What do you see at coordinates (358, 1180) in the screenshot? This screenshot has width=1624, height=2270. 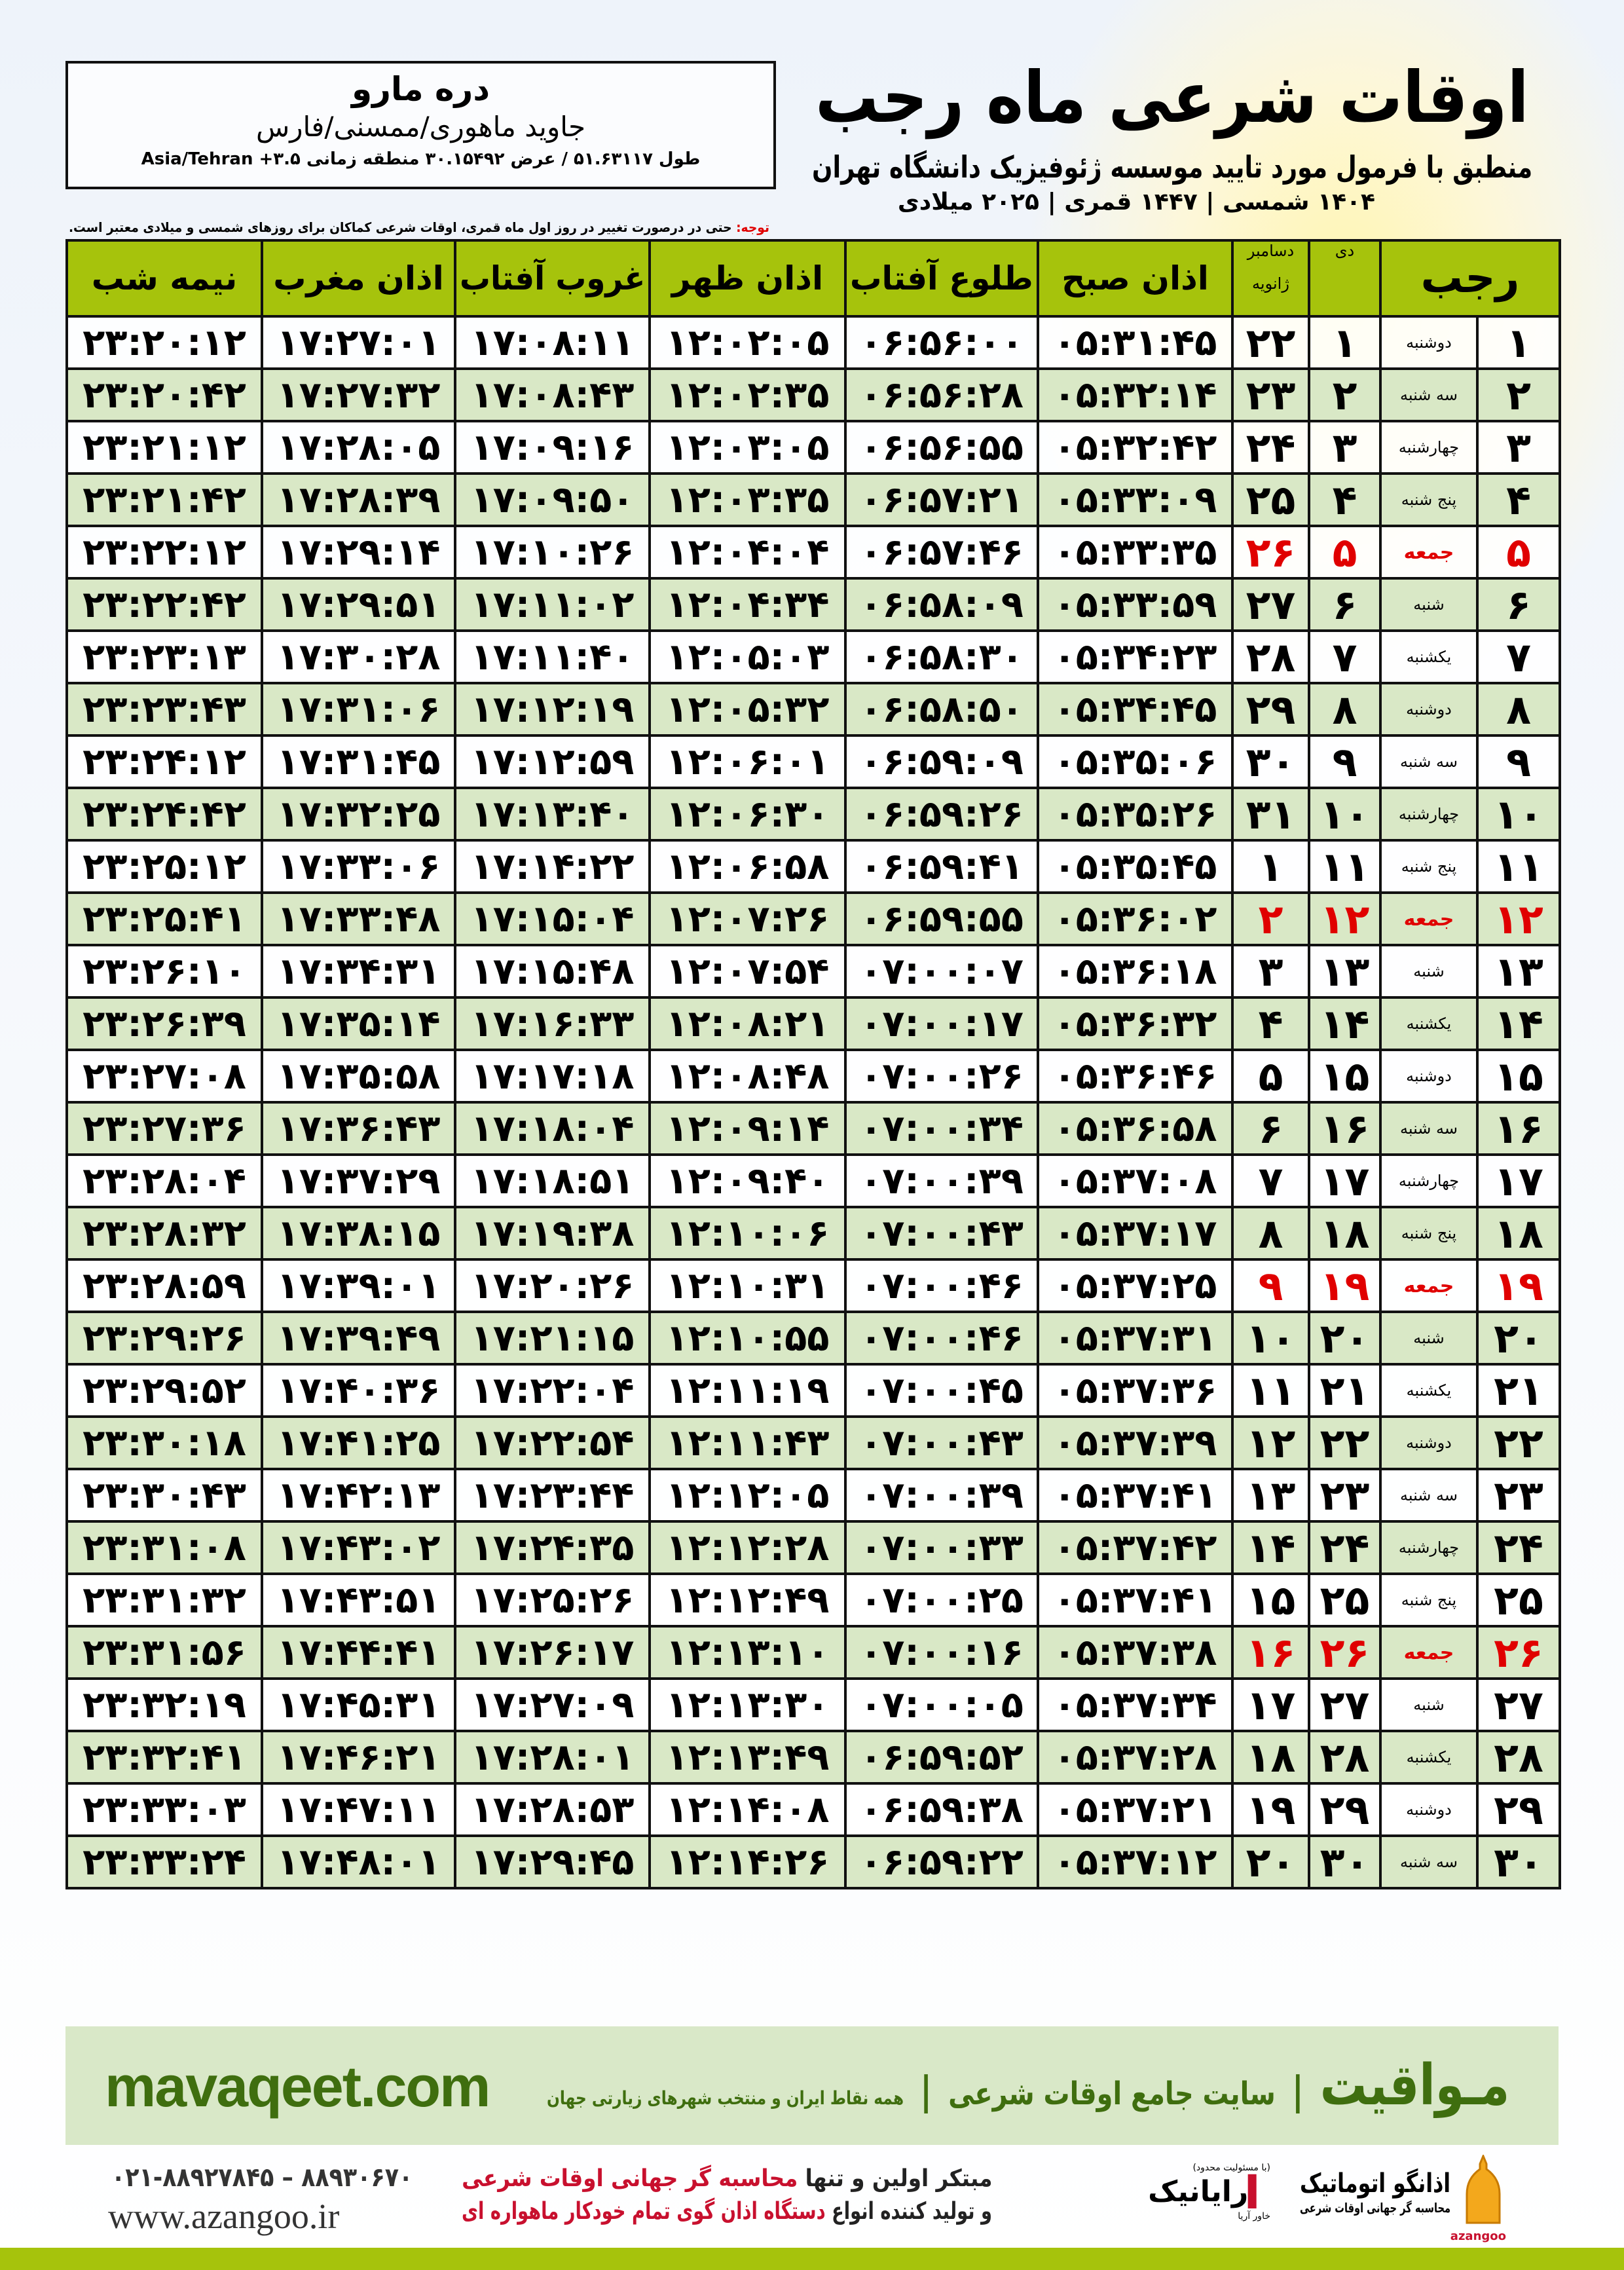 I see `maghrib-time-cell: ۱۷:۳۷:۲۹` at bounding box center [358, 1180].